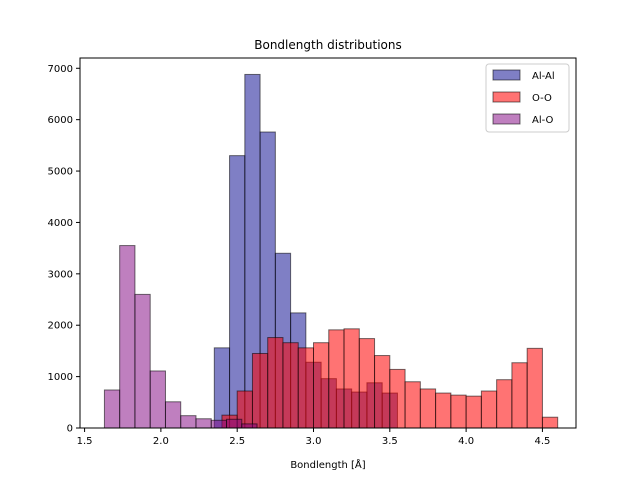 The height and width of the screenshot is (480, 640). I want to click on y-tick-label: 5000, so click(60, 172).